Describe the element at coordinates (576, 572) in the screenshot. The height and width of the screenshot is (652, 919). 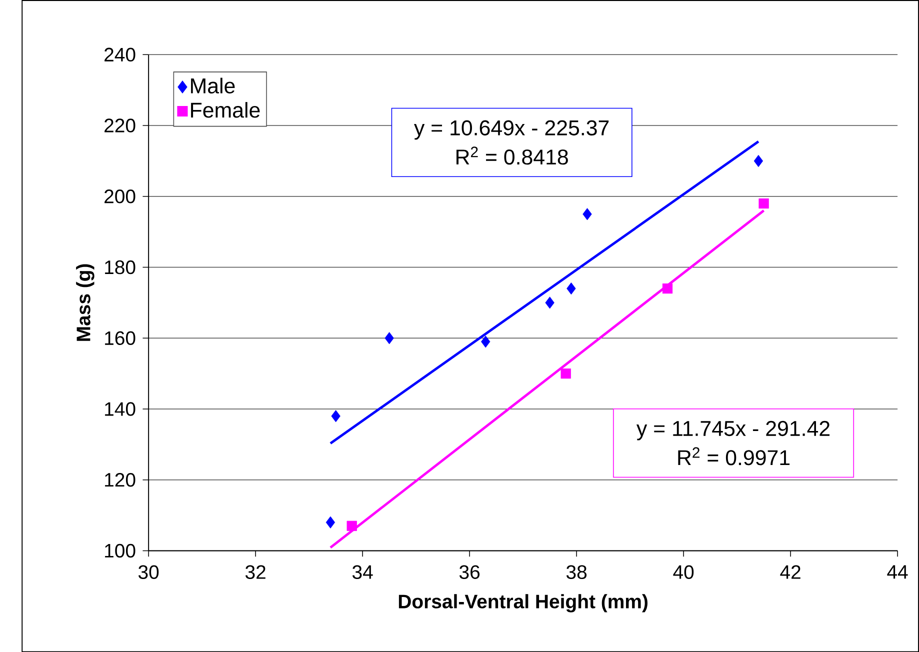
I see `x-tick-label: 38` at that location.